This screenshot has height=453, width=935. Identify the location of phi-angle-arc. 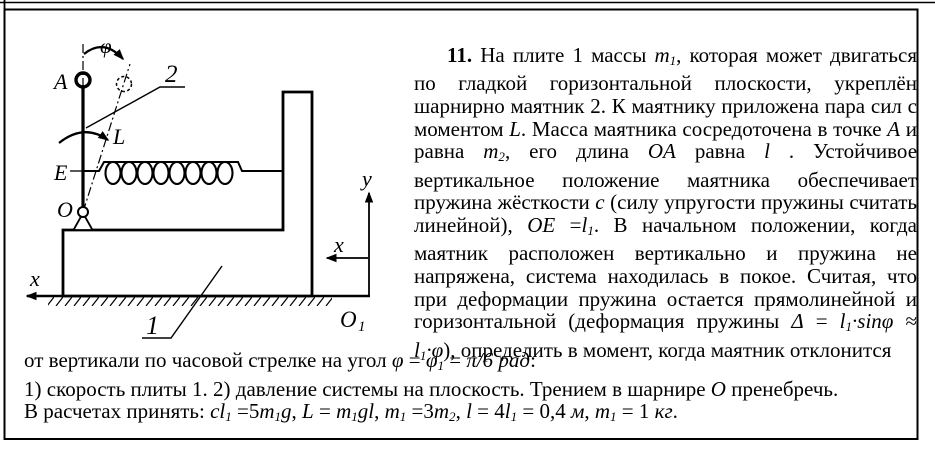
(104, 53).